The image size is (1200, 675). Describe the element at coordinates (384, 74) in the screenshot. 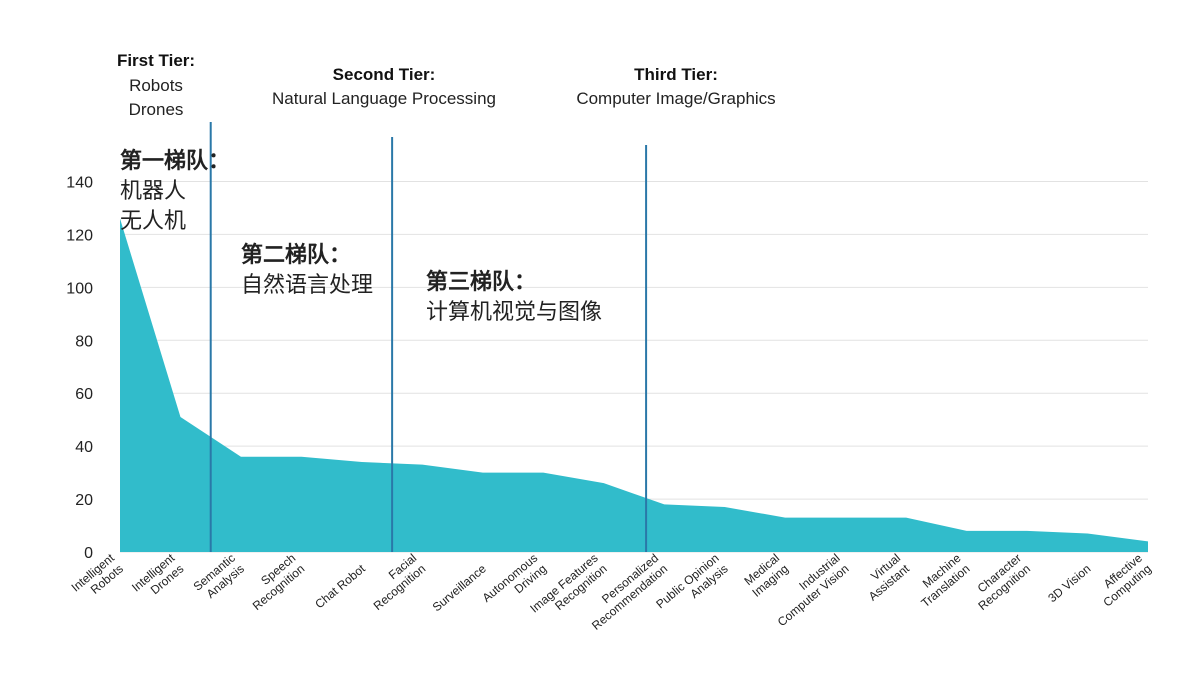

I see `tier-2-title: Second Tier:` at that location.